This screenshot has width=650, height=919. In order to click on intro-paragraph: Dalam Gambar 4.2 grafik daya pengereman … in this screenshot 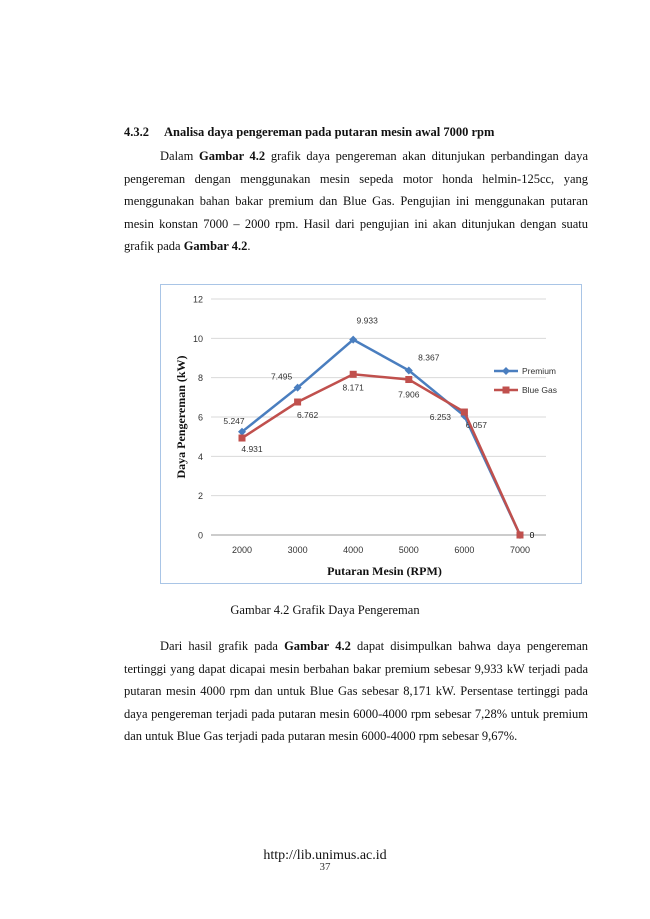, I will do `click(356, 201)`.